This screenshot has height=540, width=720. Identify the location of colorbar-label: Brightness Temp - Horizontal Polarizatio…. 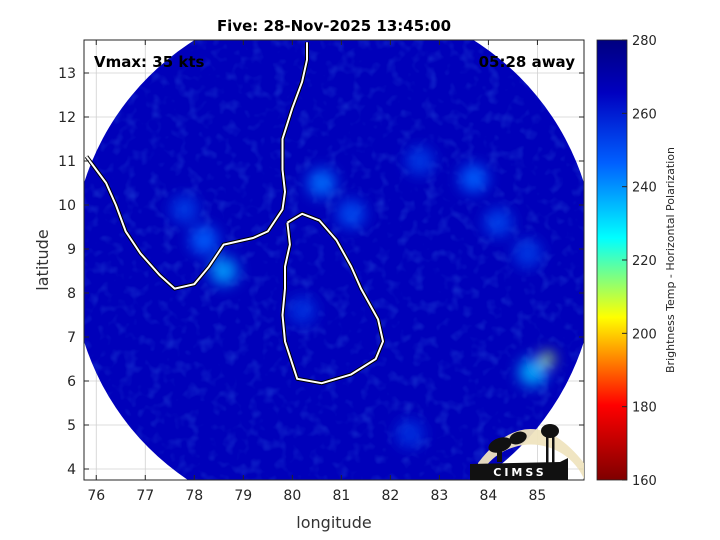
(670, 260).